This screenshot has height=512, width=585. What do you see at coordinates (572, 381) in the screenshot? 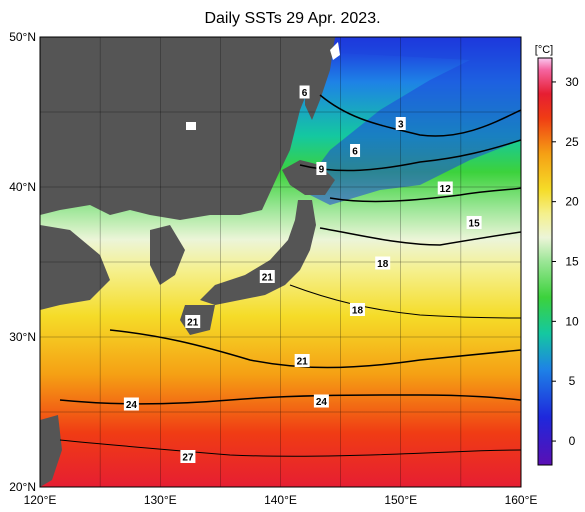
I see `colorbar-tick-label: 5` at bounding box center [572, 381].